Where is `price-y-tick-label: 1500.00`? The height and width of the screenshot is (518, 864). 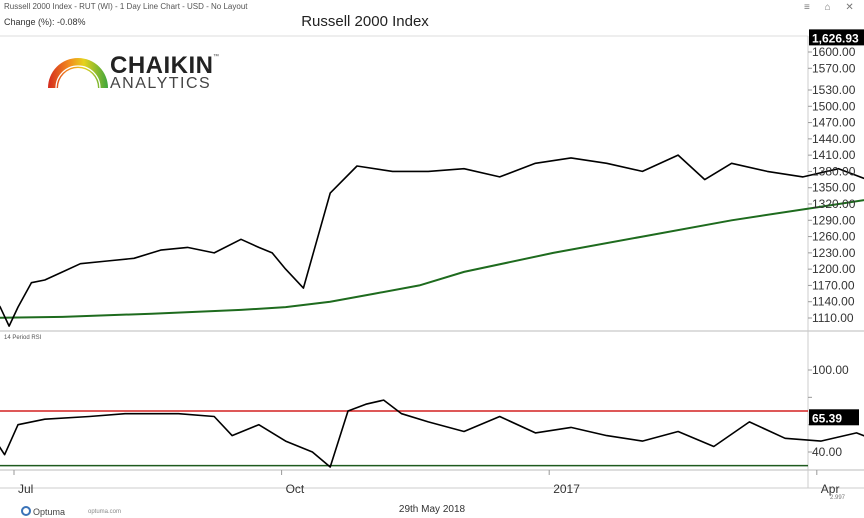 price-y-tick-label: 1500.00 is located at coordinates (834, 106).